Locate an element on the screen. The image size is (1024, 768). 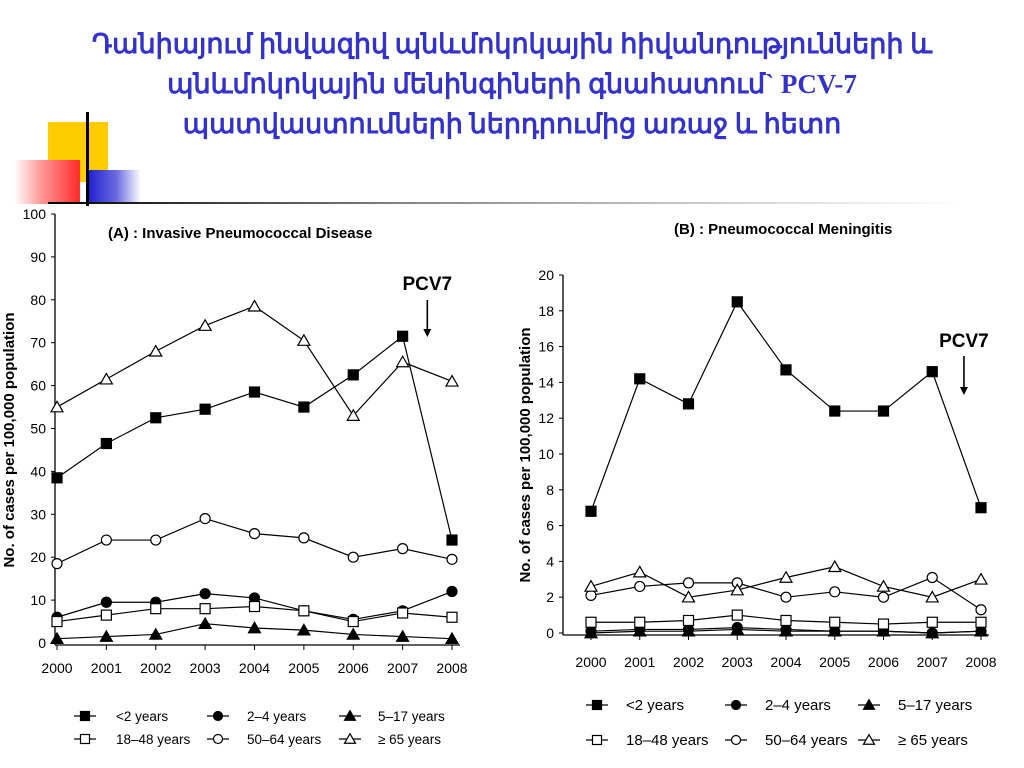
decor-red-square is located at coordinates (47, 182).